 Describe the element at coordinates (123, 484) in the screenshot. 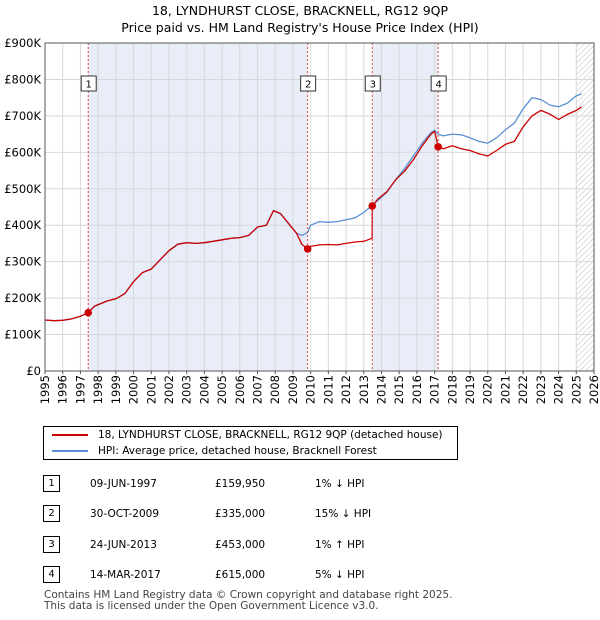

I see `transaction-date: 09-JUN-1997` at that location.